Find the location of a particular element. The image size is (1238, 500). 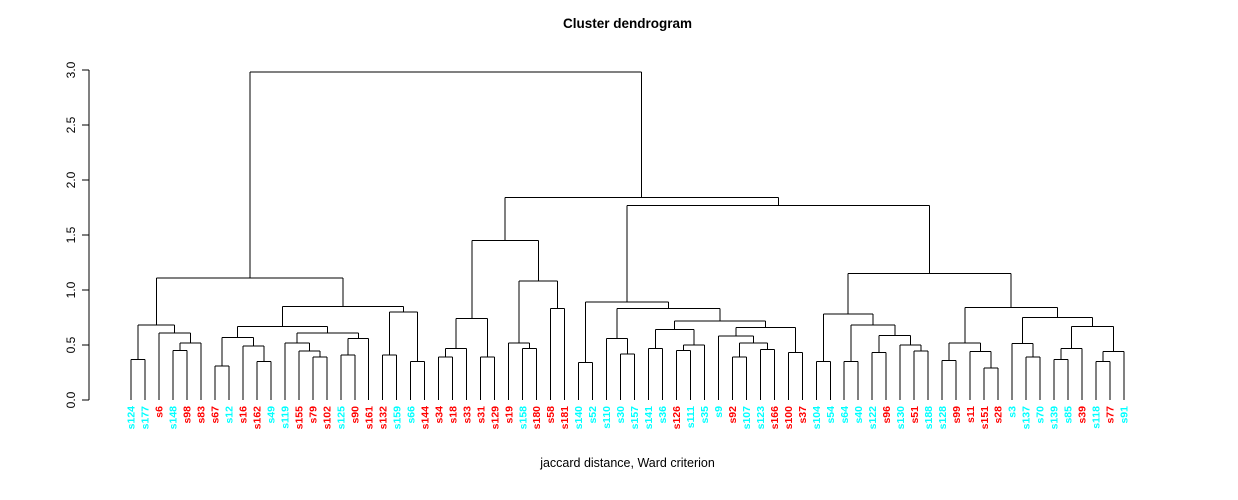

leaf-label: s159 is located at coordinates (397, 418).